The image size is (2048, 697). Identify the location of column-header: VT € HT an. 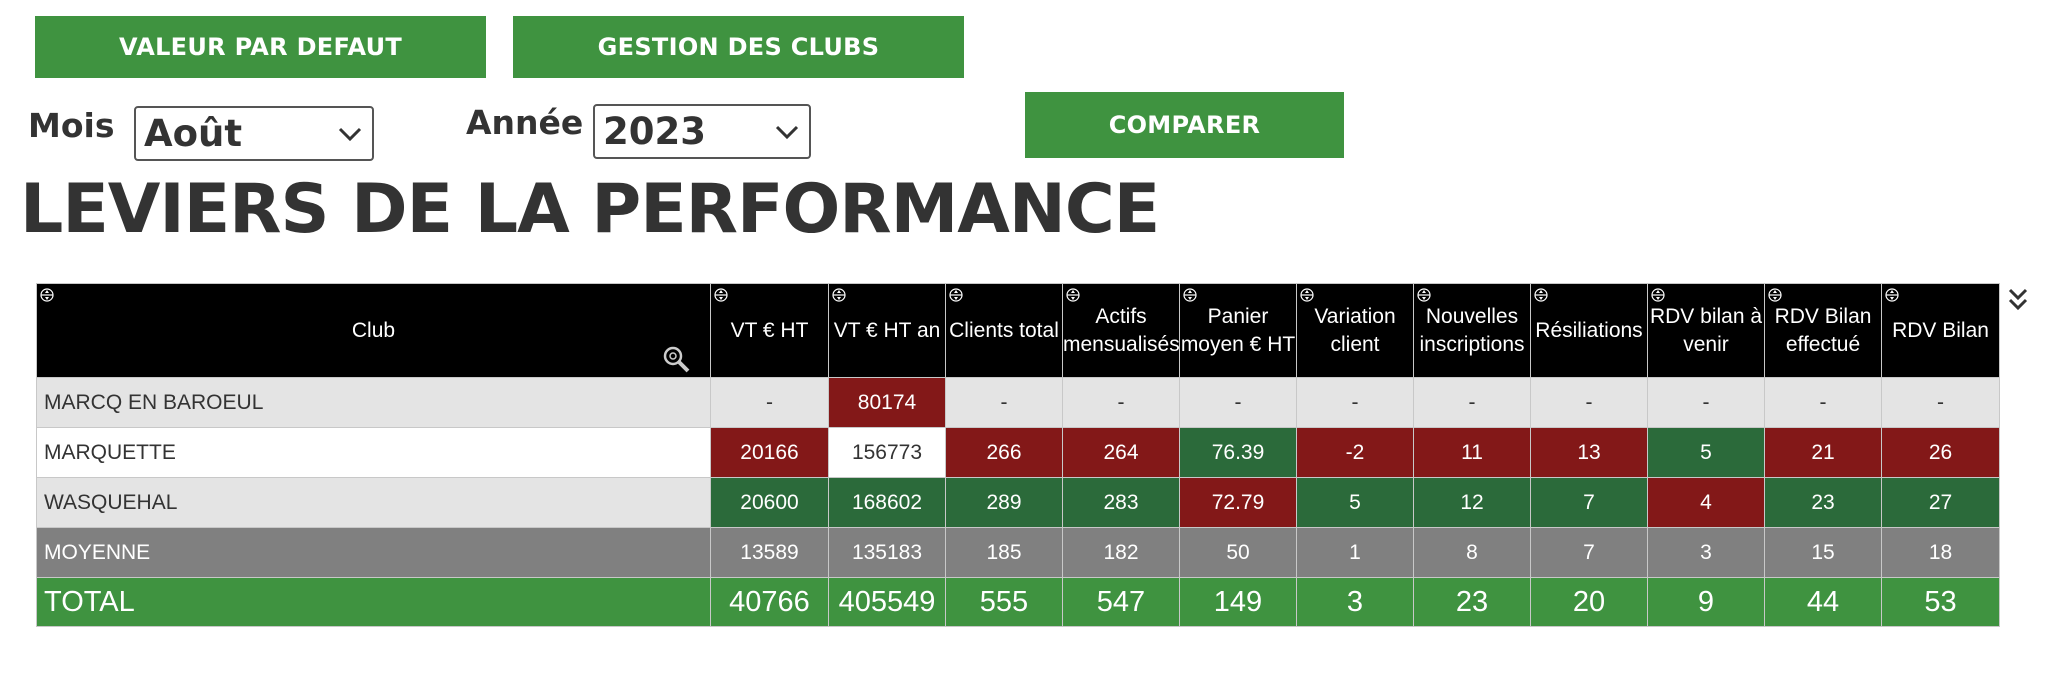
(887, 330).